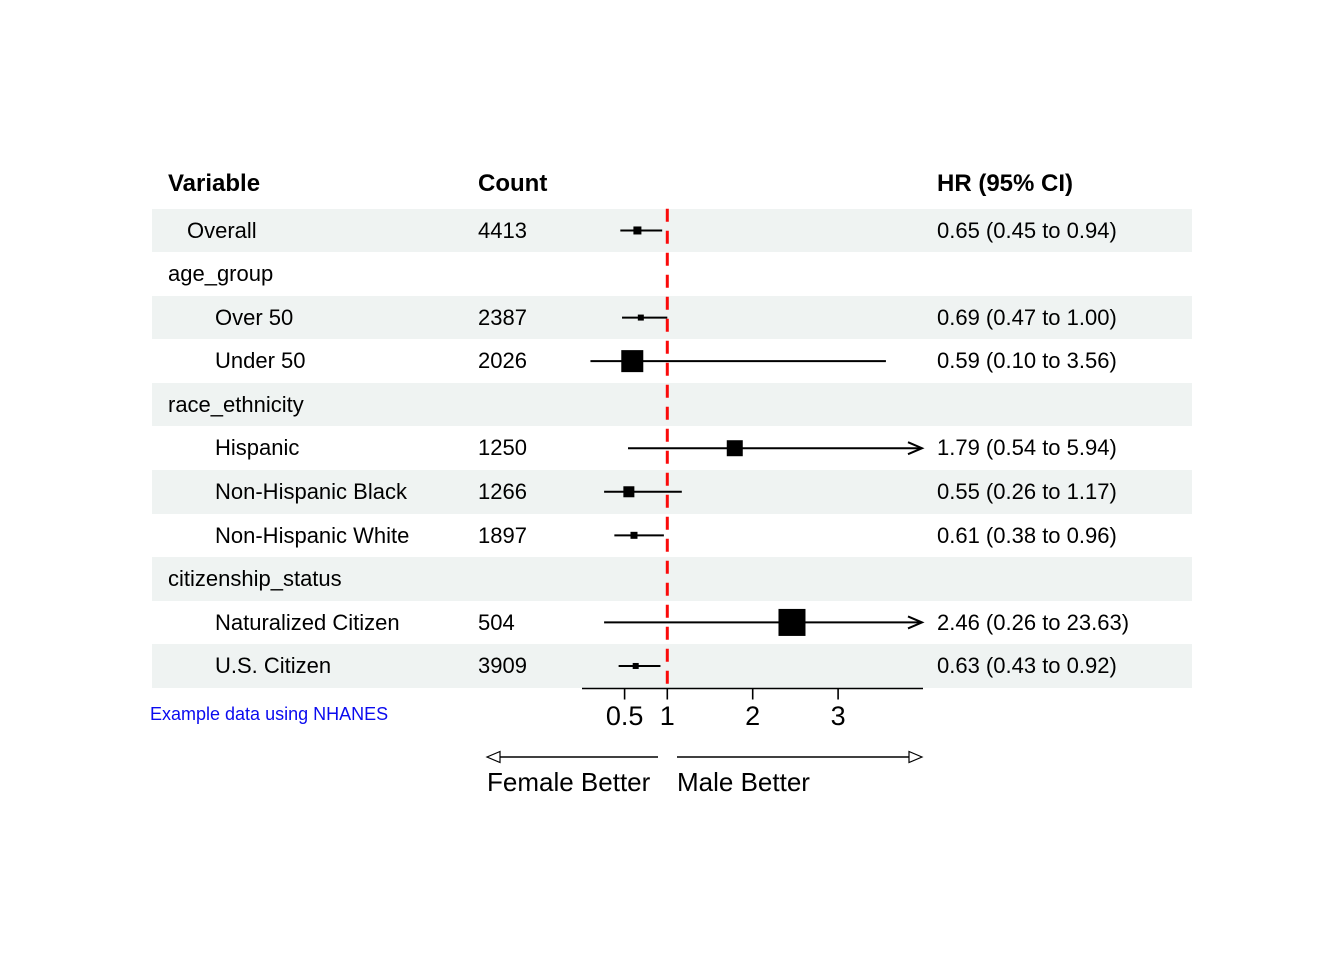  Describe the element at coordinates (260, 361) in the screenshot. I see `row-label: Under 50` at that location.